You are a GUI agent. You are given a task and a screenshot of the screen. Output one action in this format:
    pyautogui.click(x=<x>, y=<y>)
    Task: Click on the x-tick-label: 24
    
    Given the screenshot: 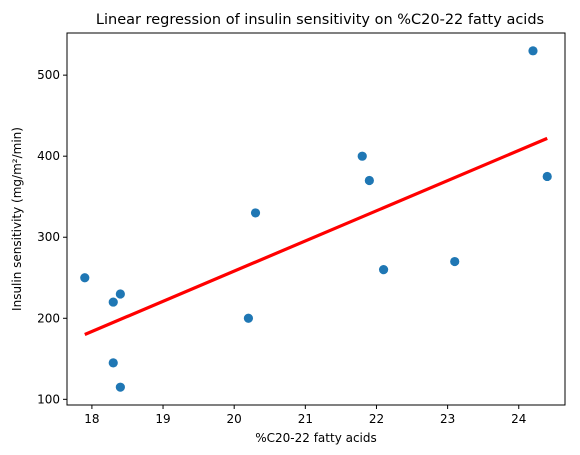 What is the action you would take?
    pyautogui.click(x=518, y=419)
    